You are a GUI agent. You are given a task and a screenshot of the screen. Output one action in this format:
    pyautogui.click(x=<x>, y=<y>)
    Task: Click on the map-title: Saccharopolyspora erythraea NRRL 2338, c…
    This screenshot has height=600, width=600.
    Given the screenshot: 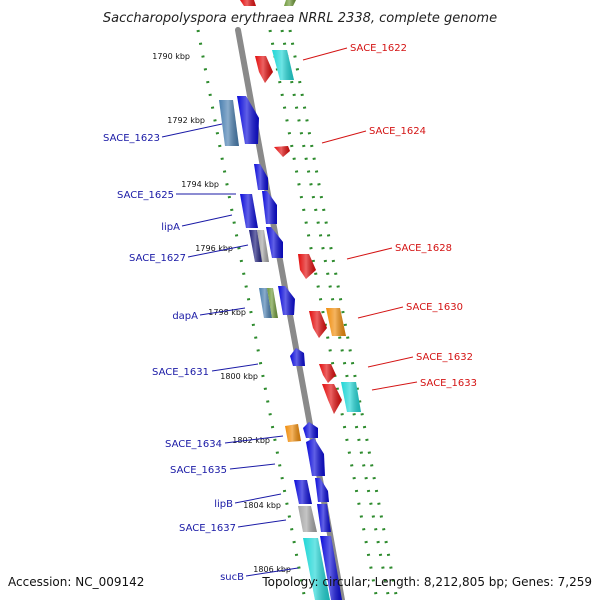 What is the action you would take?
    pyautogui.click(x=300, y=18)
    